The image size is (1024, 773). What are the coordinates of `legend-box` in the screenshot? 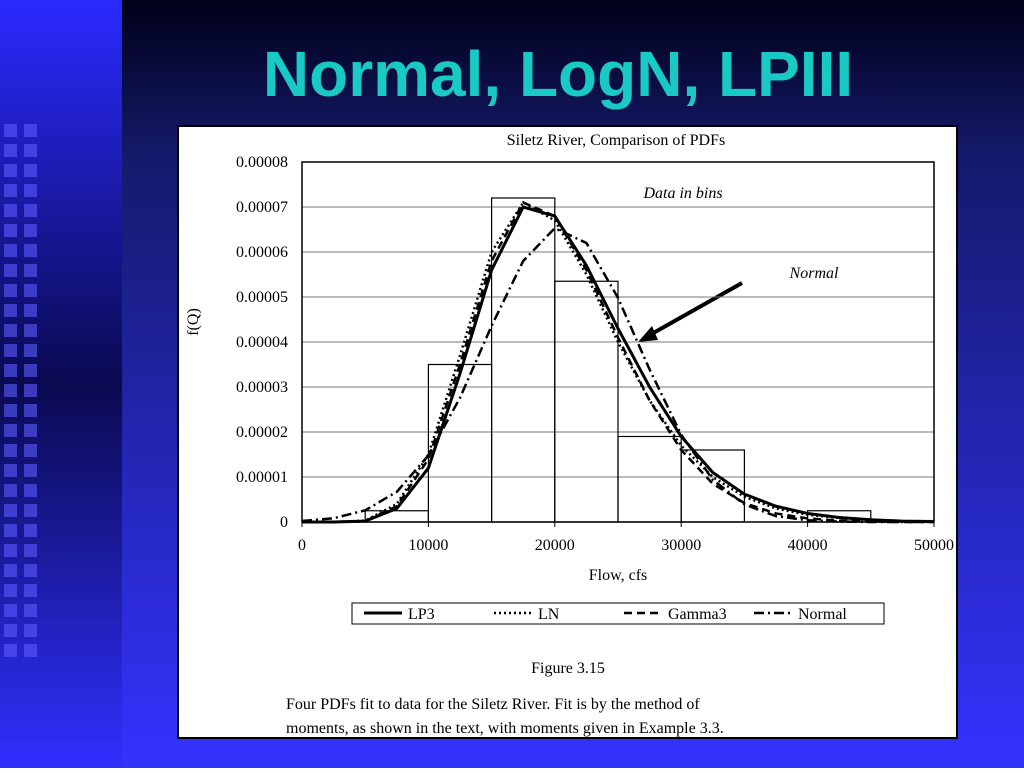 It's located at (618, 613).